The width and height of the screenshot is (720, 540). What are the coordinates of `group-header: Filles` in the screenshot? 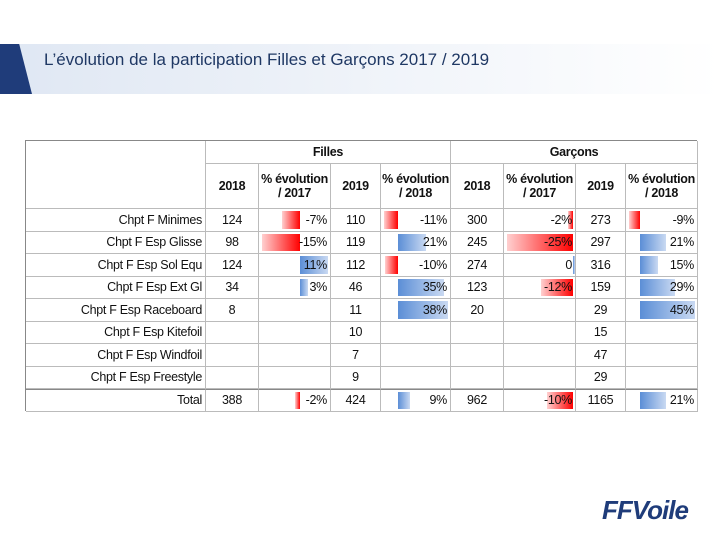 It's located at (328, 152).